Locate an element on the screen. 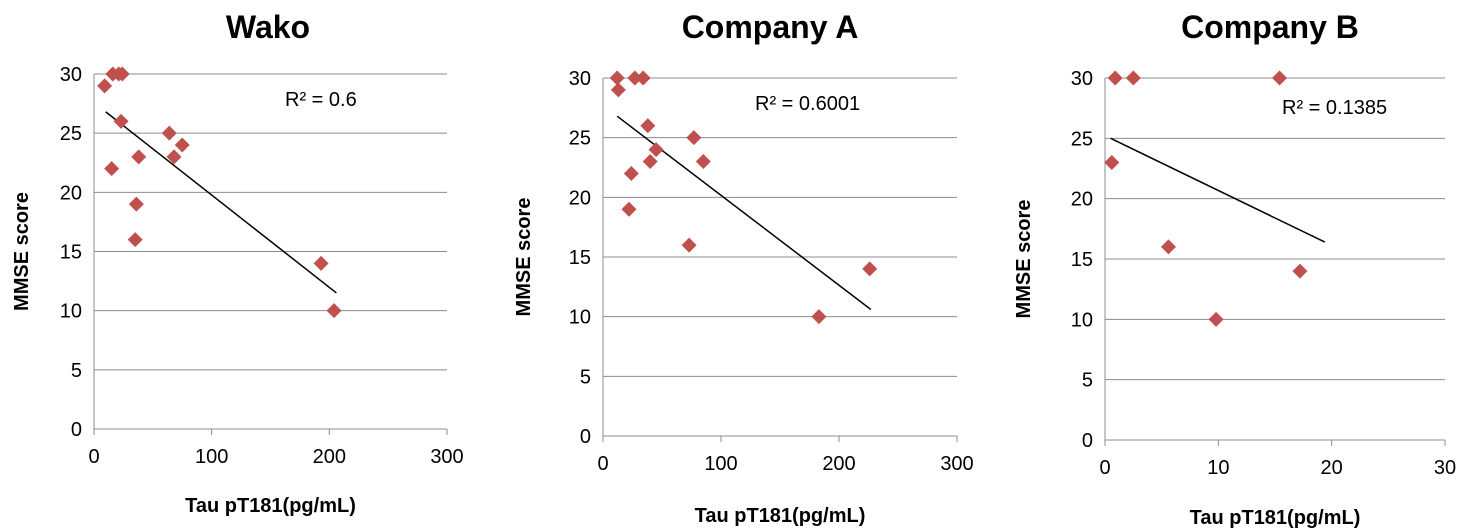 The height and width of the screenshot is (531, 1479). x-tick-label: 20 is located at coordinates (1332, 468).